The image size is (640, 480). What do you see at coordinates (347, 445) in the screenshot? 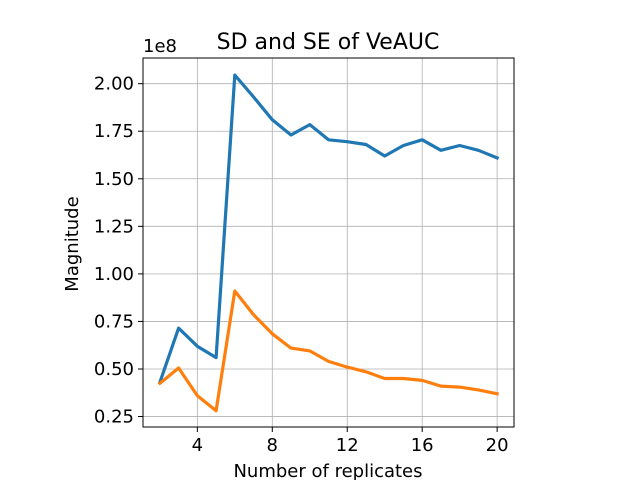
I see `x-tick-label: 12` at bounding box center [347, 445].